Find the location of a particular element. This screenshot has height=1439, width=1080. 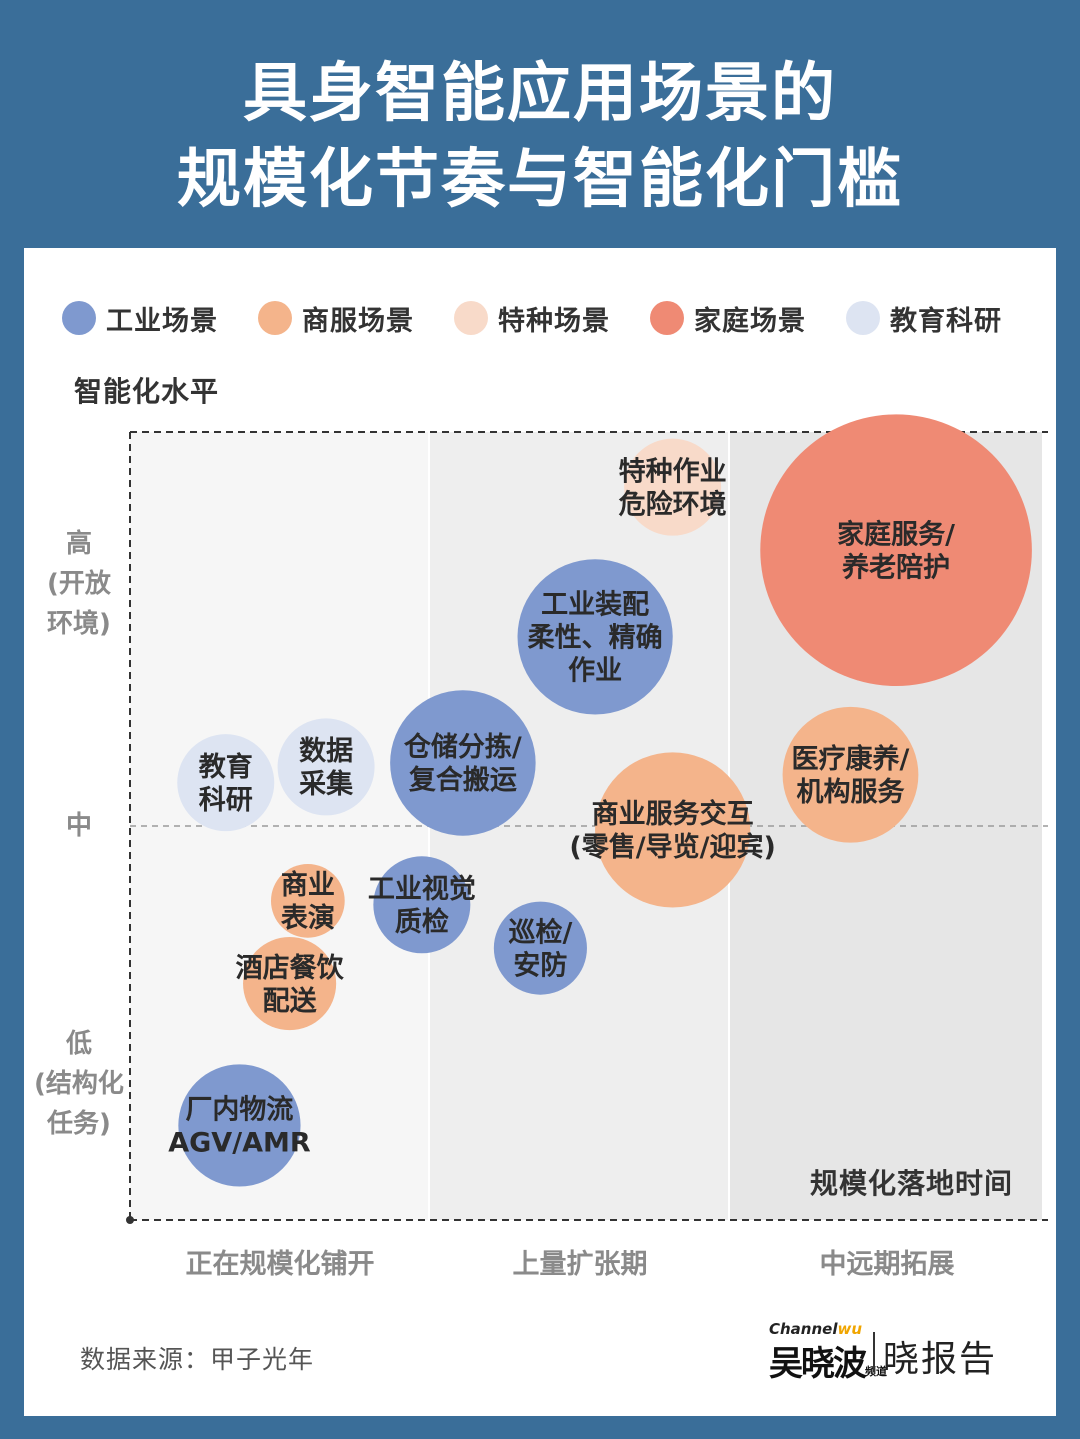

bubble-label-8: 商业表演 is located at coordinates (308, 902).